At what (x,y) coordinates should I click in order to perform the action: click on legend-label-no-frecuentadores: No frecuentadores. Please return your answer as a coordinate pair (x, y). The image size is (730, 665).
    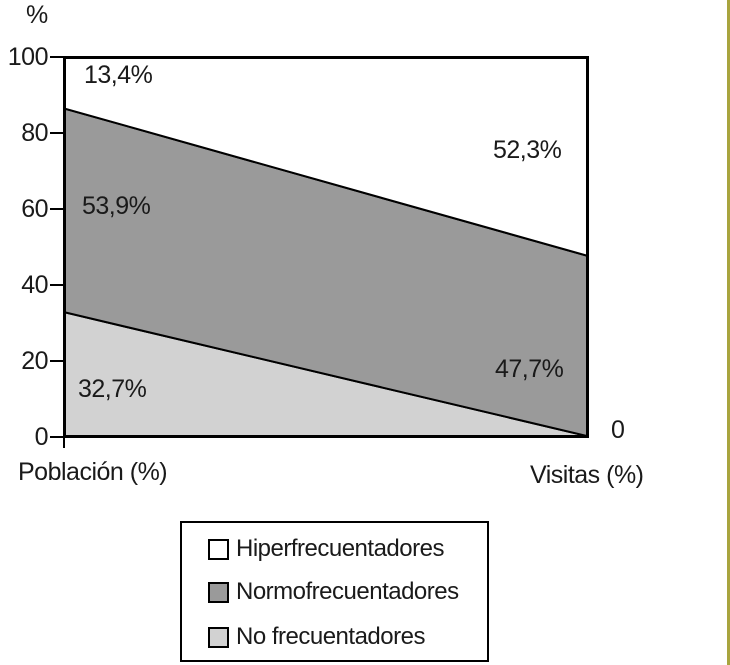
    Looking at the image, I should click on (330, 636).